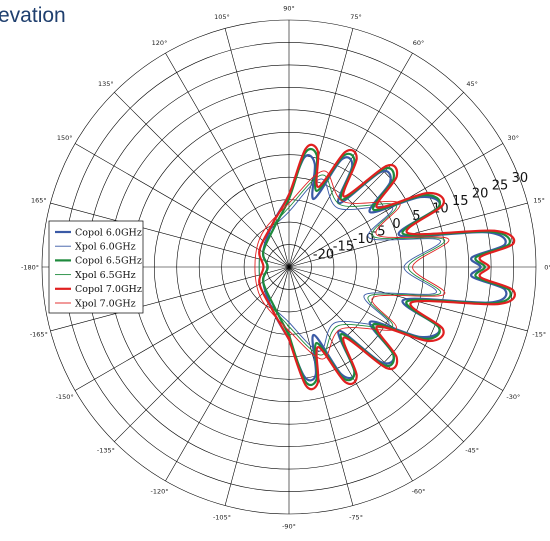  What do you see at coordinates (39, 334) in the screenshot?
I see `angle-tick-label: -165°` at bounding box center [39, 334].